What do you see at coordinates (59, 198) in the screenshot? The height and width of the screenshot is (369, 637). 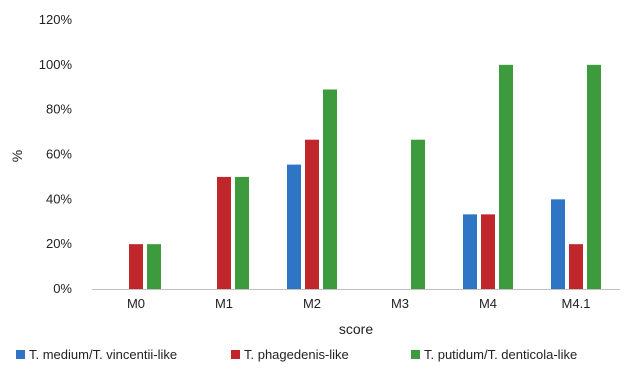 I see `y-tick-label: 40%` at bounding box center [59, 198].